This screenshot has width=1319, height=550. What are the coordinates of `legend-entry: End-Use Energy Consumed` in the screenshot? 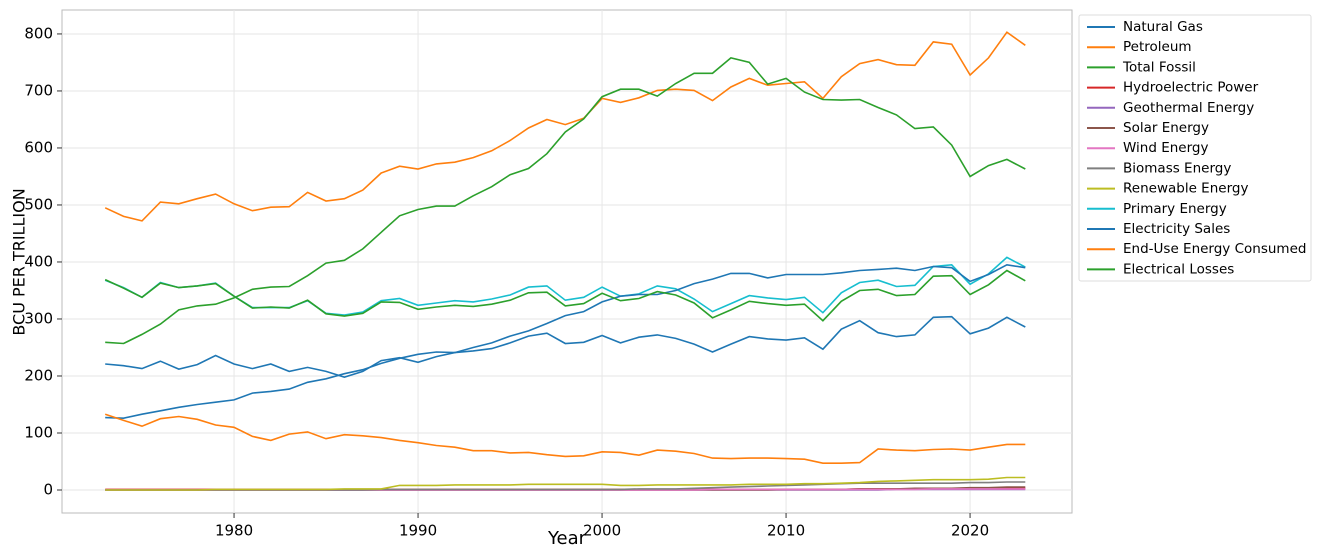 It's located at (1196, 249).